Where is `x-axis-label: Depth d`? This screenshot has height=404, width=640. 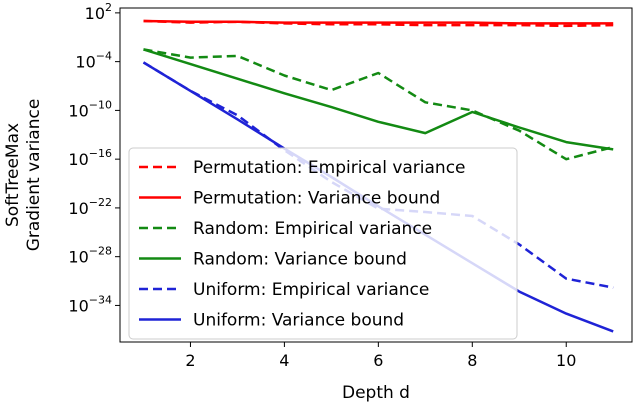 x-axis-label: Depth d is located at coordinates (376, 393).